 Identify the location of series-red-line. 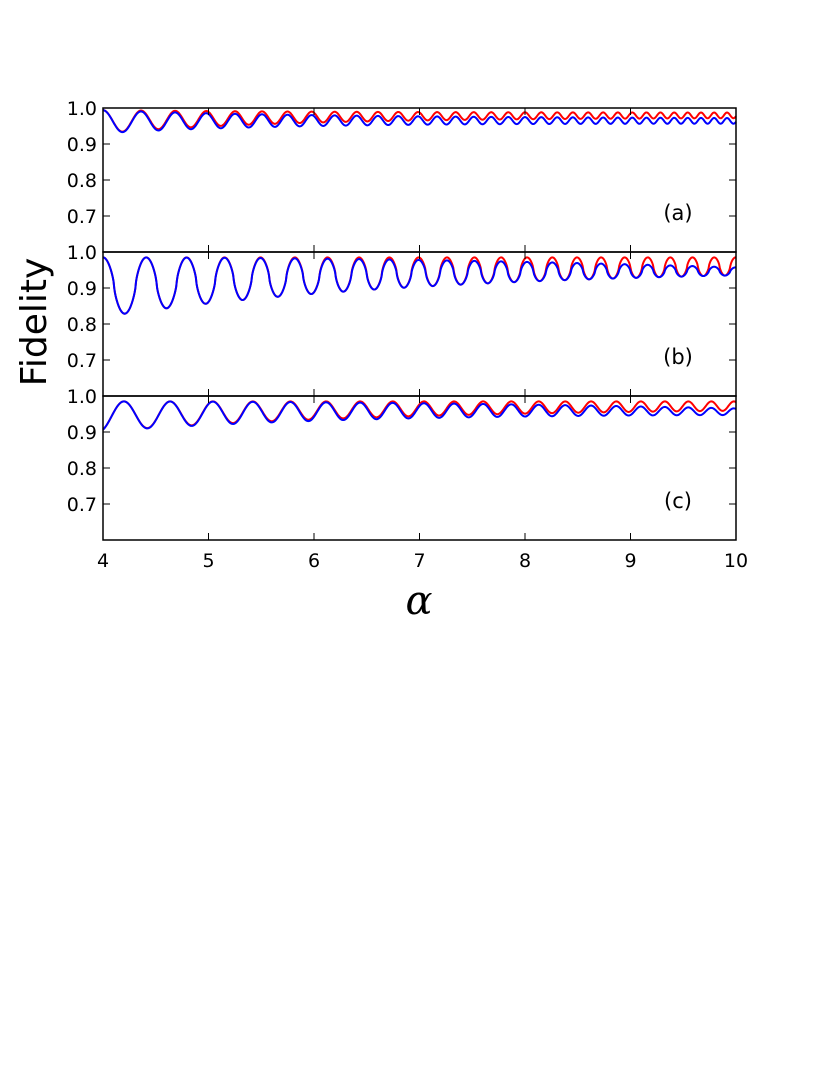
(419, 285).